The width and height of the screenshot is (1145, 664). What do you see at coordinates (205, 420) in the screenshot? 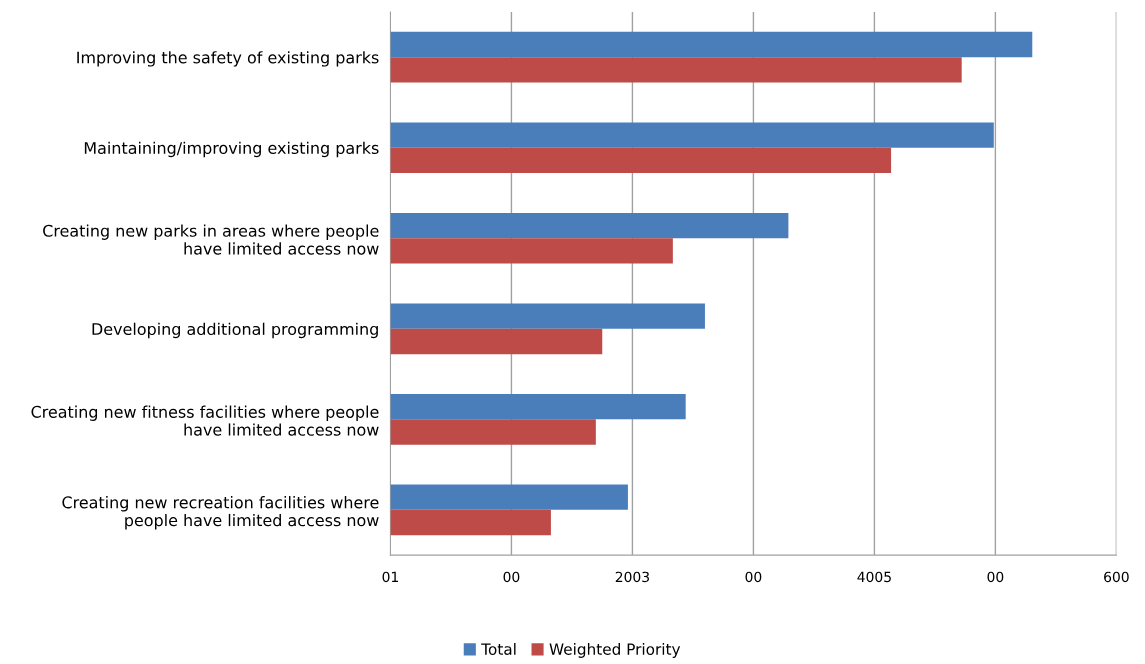
I see `y-tick-label: Creating new fitness facilities where people have limited access now` at bounding box center [205, 420].